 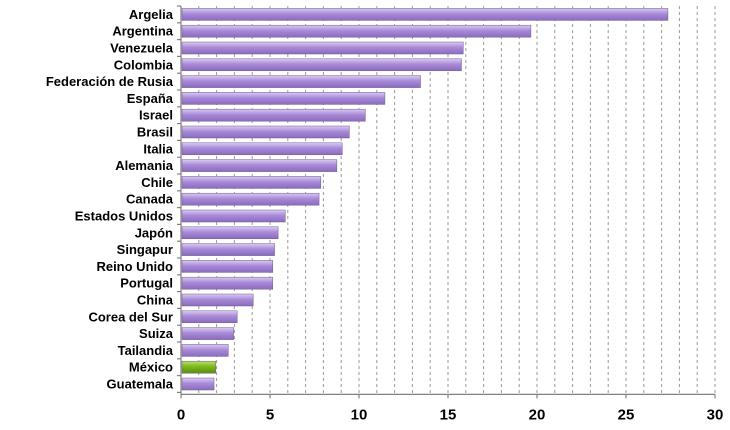 What do you see at coordinates (715, 414) in the screenshot?
I see `x-tick-label: 30` at bounding box center [715, 414].